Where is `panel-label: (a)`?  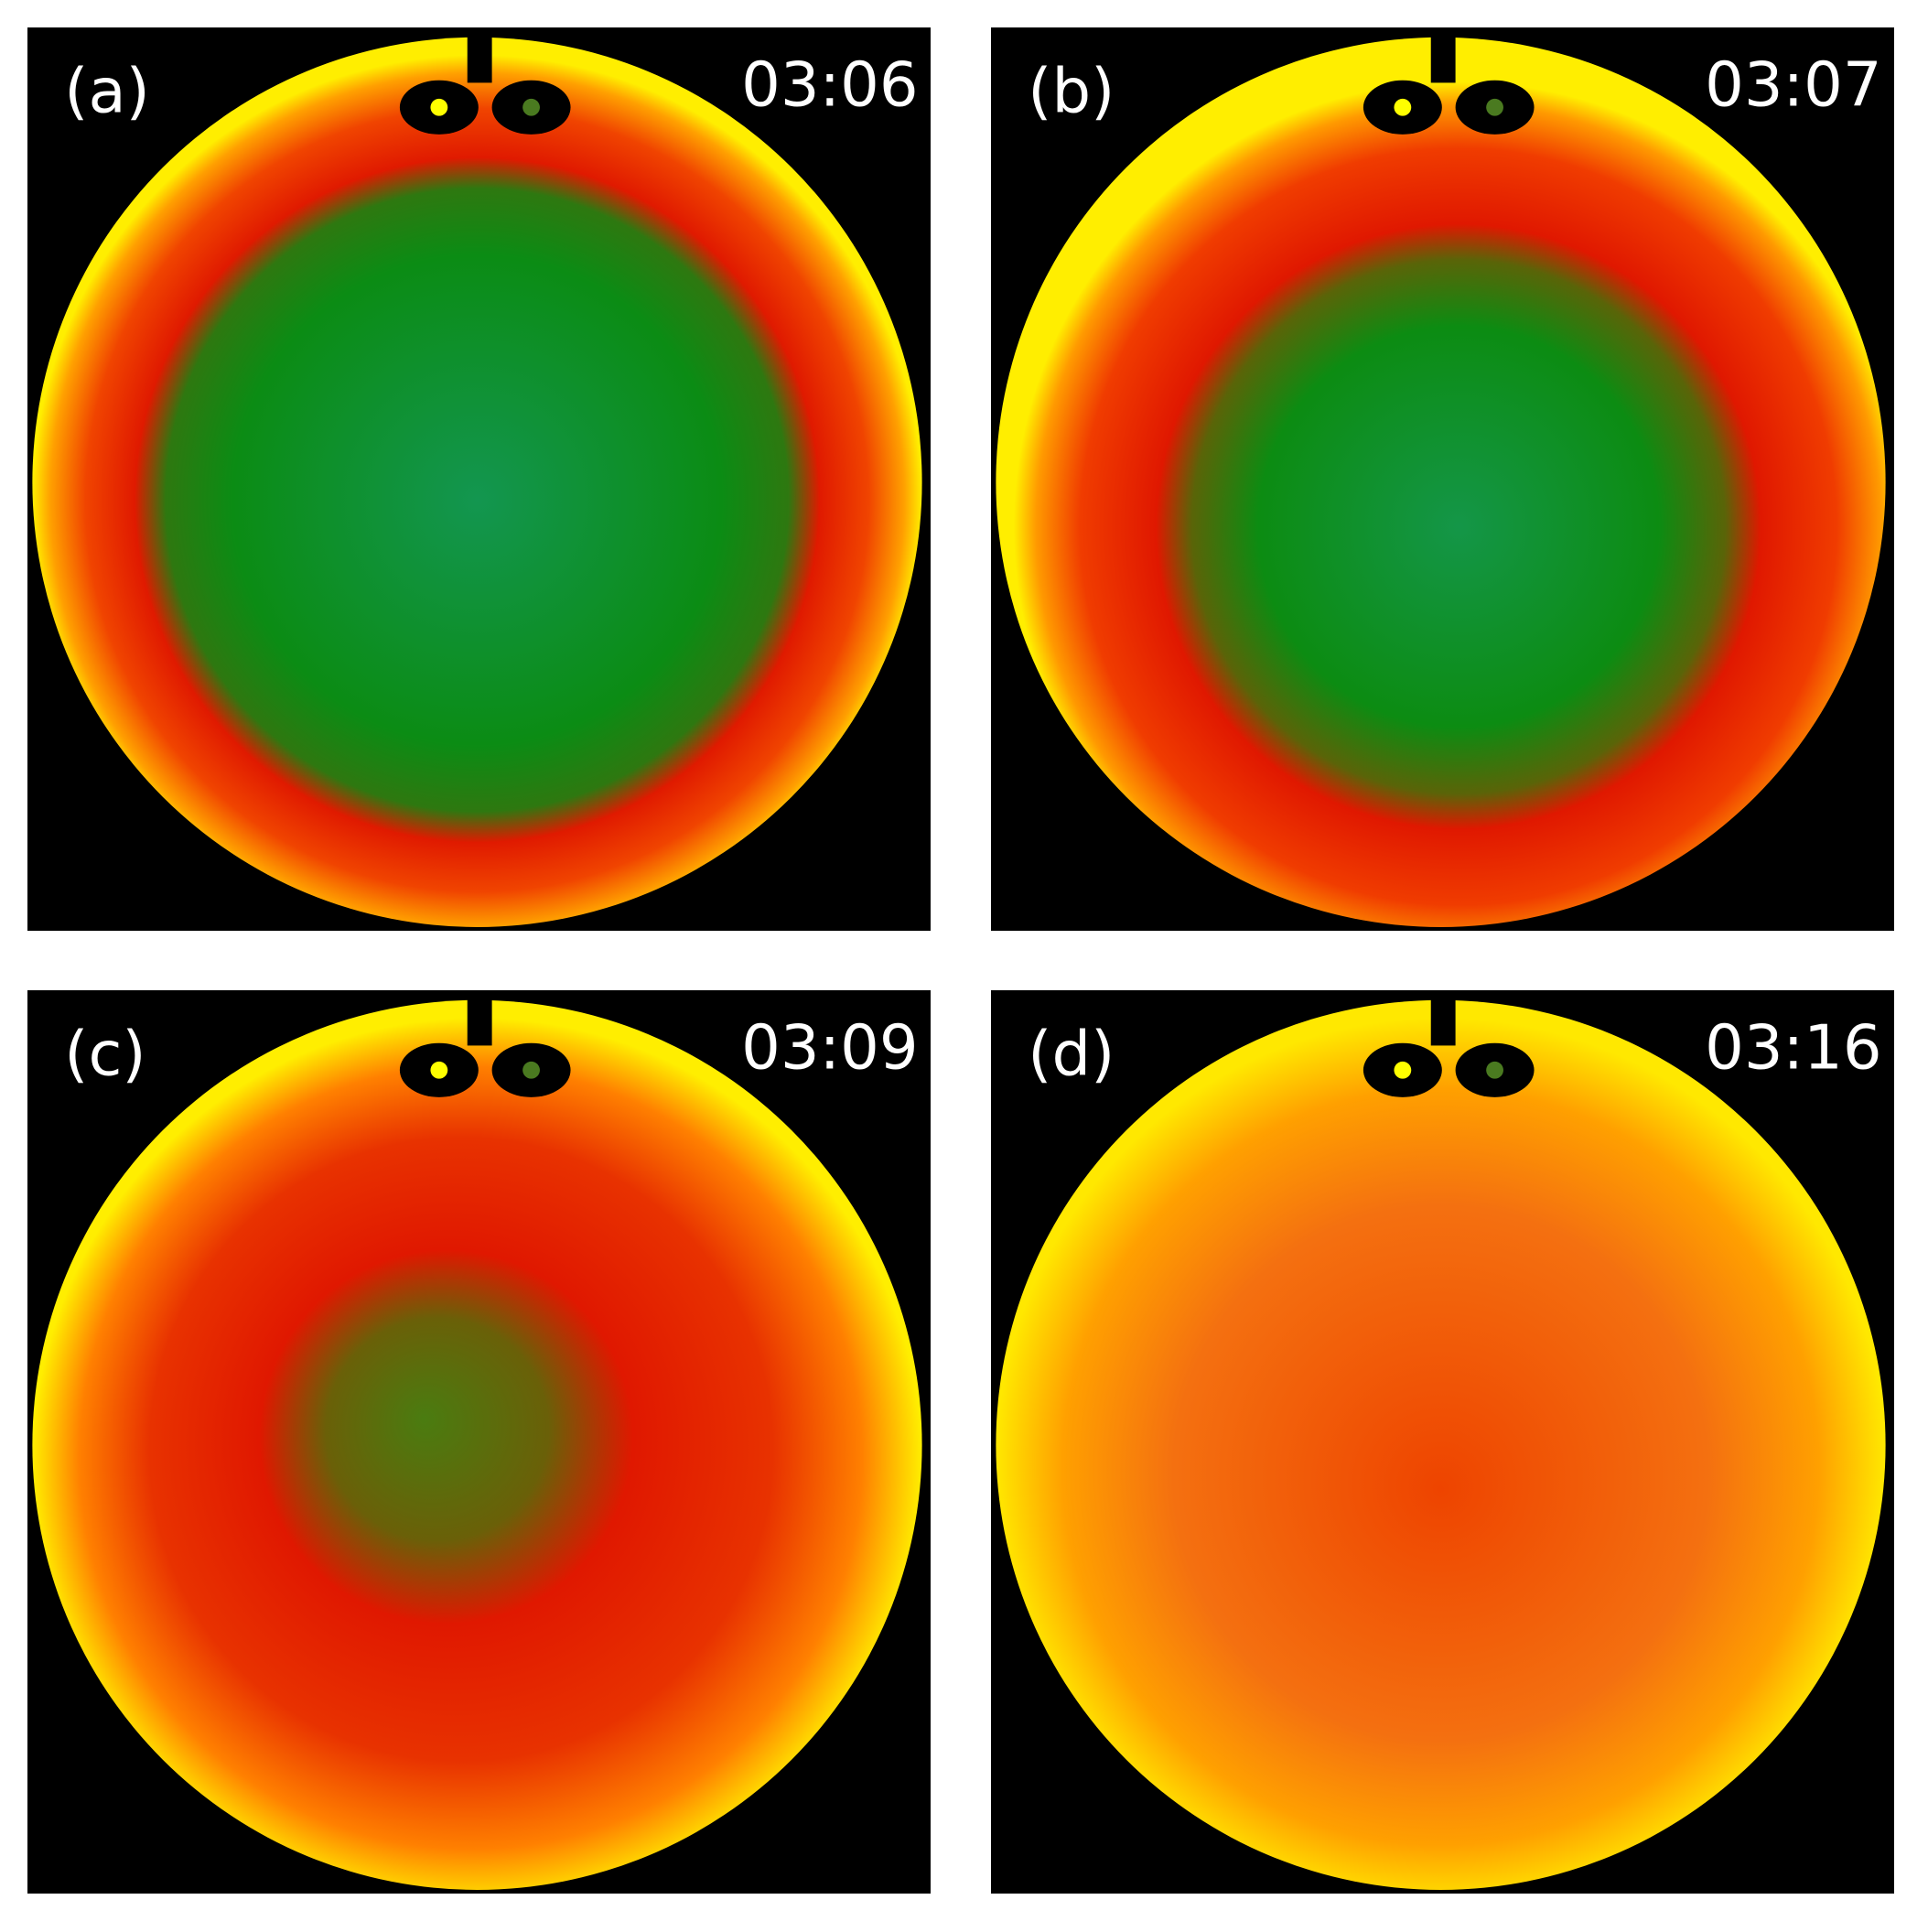 panel-label: (a) is located at coordinates (107, 90).